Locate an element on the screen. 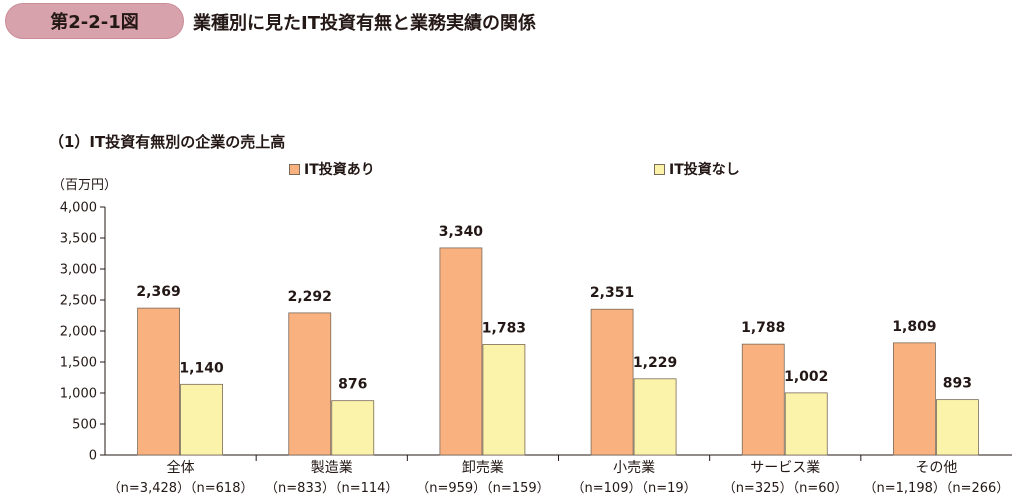  data-label-it-no: 1,140 is located at coordinates (201, 368).